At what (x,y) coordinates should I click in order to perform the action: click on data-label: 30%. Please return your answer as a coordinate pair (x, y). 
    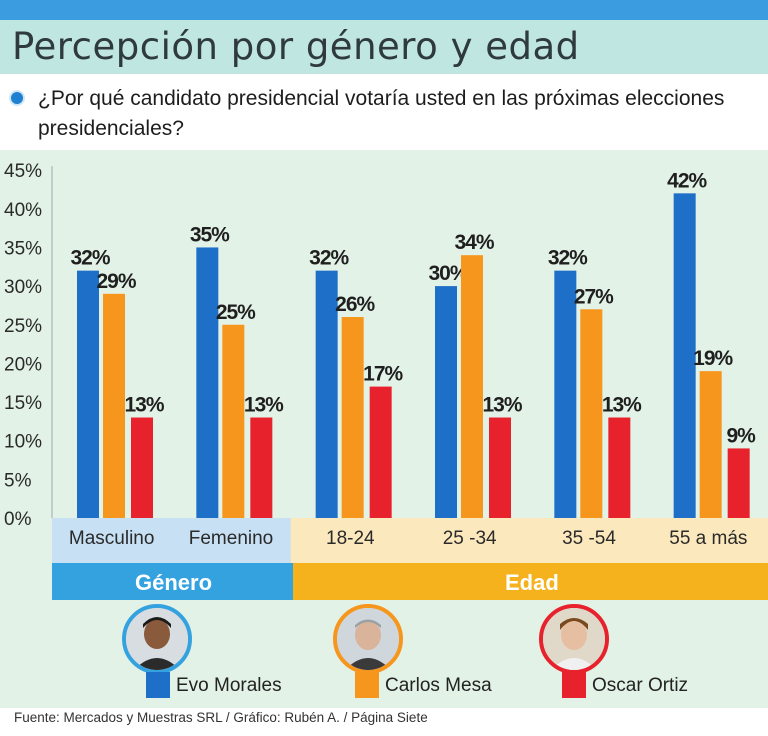
    Looking at the image, I should click on (448, 273).